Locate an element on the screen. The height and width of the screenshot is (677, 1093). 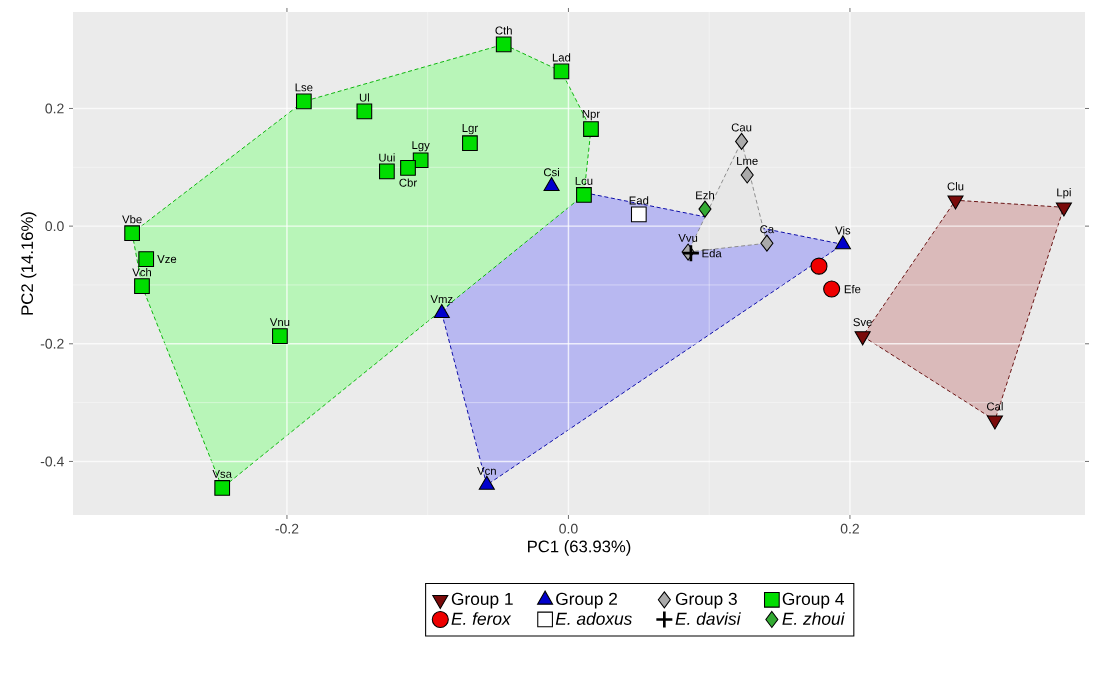
y-tick-label: -0.2 is located at coordinates (52, 343).